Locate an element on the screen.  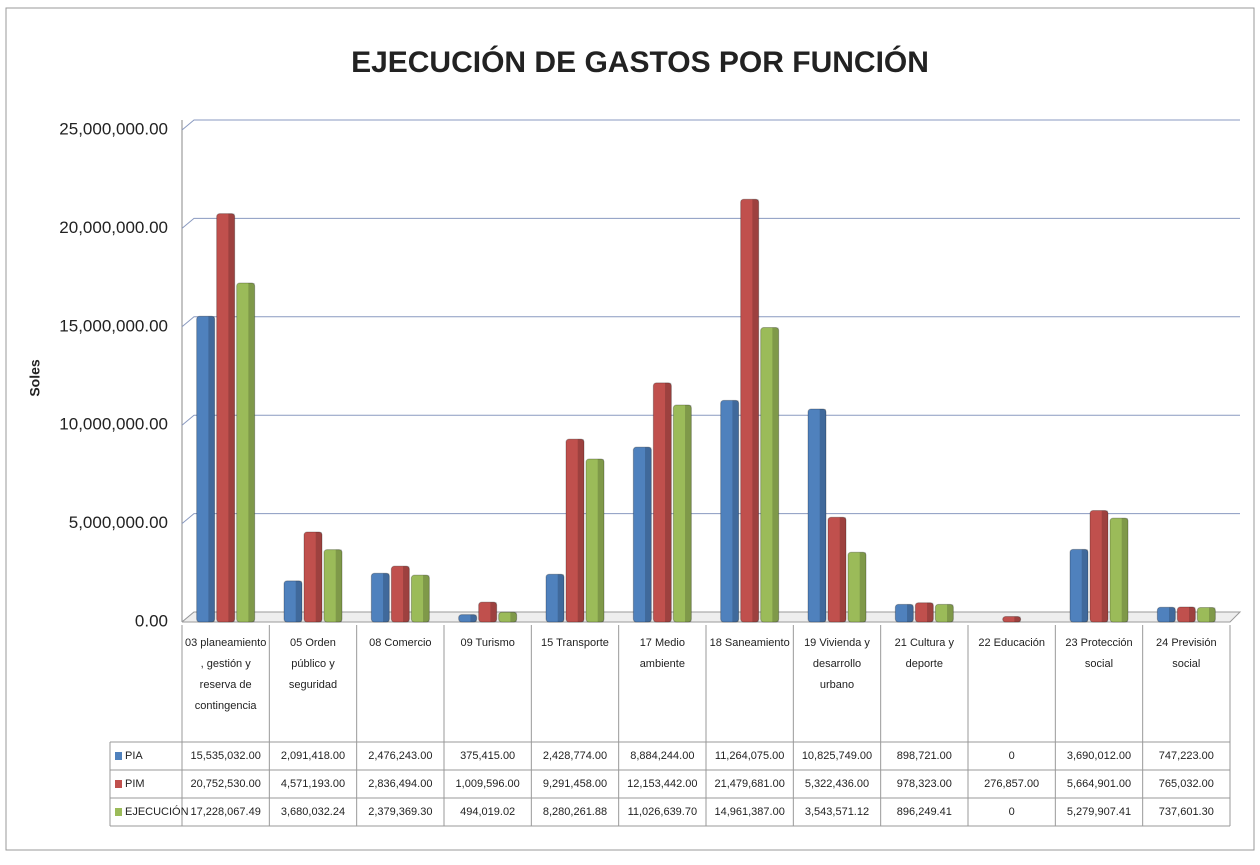
table-value: 11,026,639.70 is located at coordinates (663, 812).